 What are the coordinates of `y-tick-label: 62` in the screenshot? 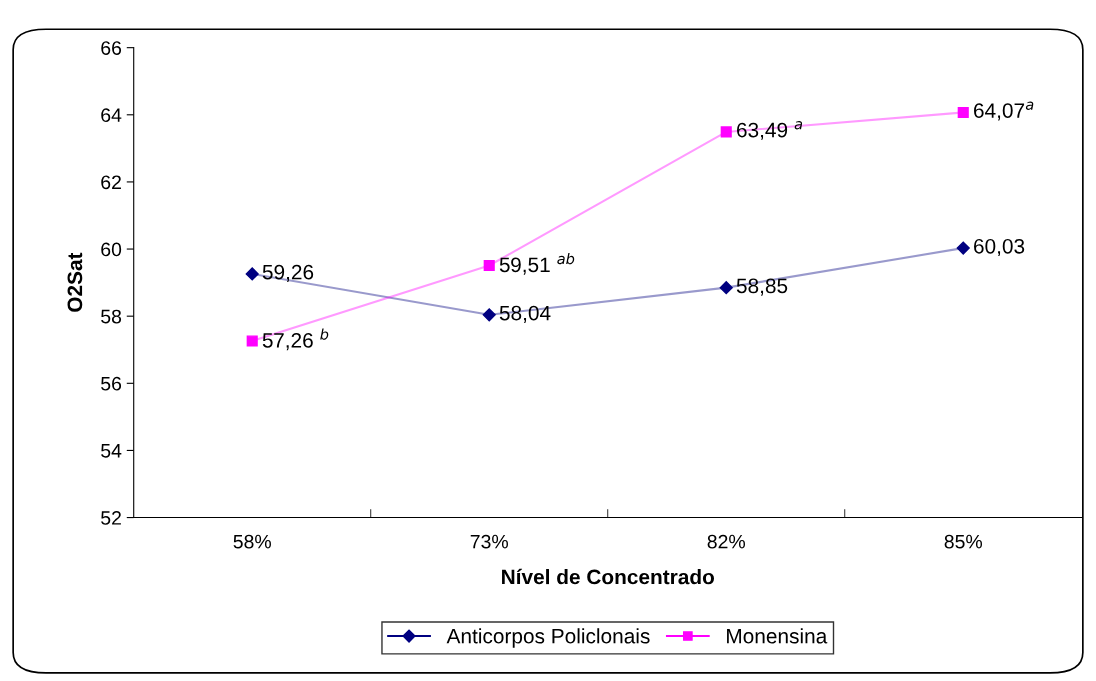 It's located at (111, 182).